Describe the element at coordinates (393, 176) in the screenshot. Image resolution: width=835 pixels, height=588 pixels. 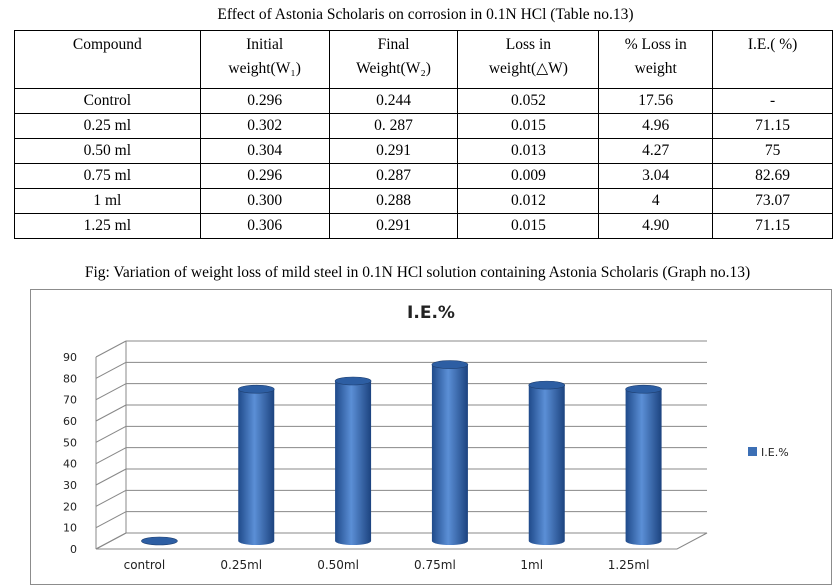
I see `table-cell: 0.287` at that location.